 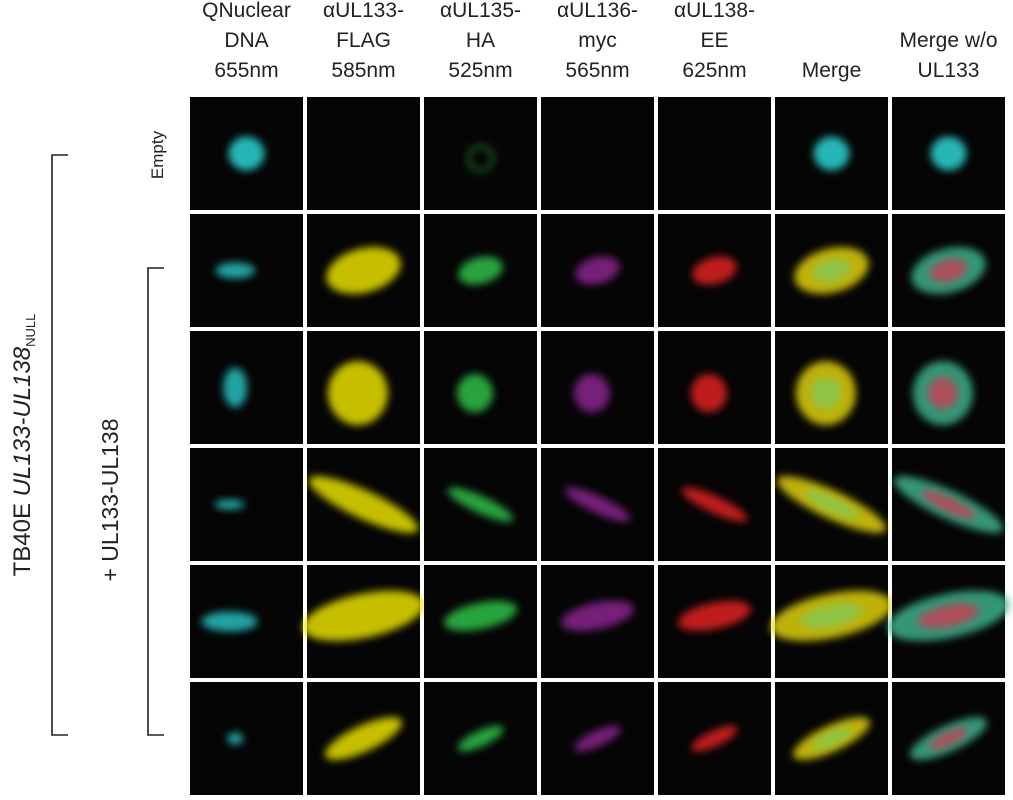 What do you see at coordinates (714, 70) in the screenshot?
I see `column-header: 625nm` at bounding box center [714, 70].